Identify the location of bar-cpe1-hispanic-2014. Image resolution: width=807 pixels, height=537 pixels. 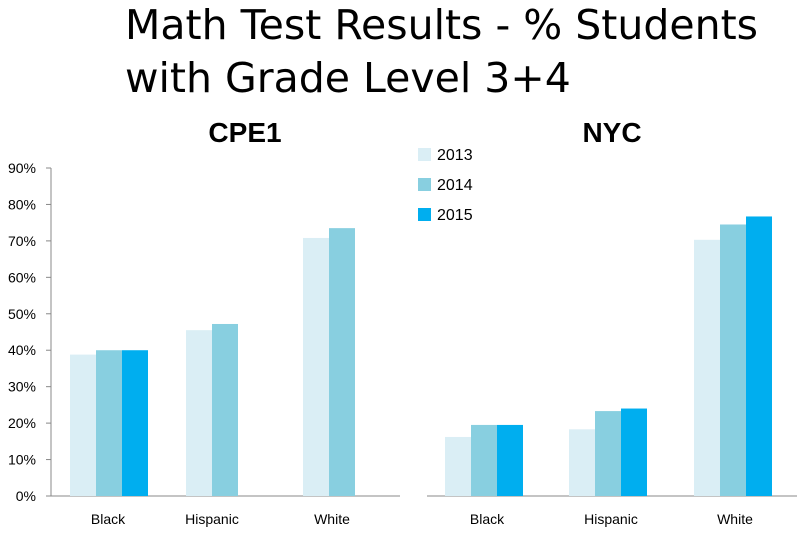
(225, 409).